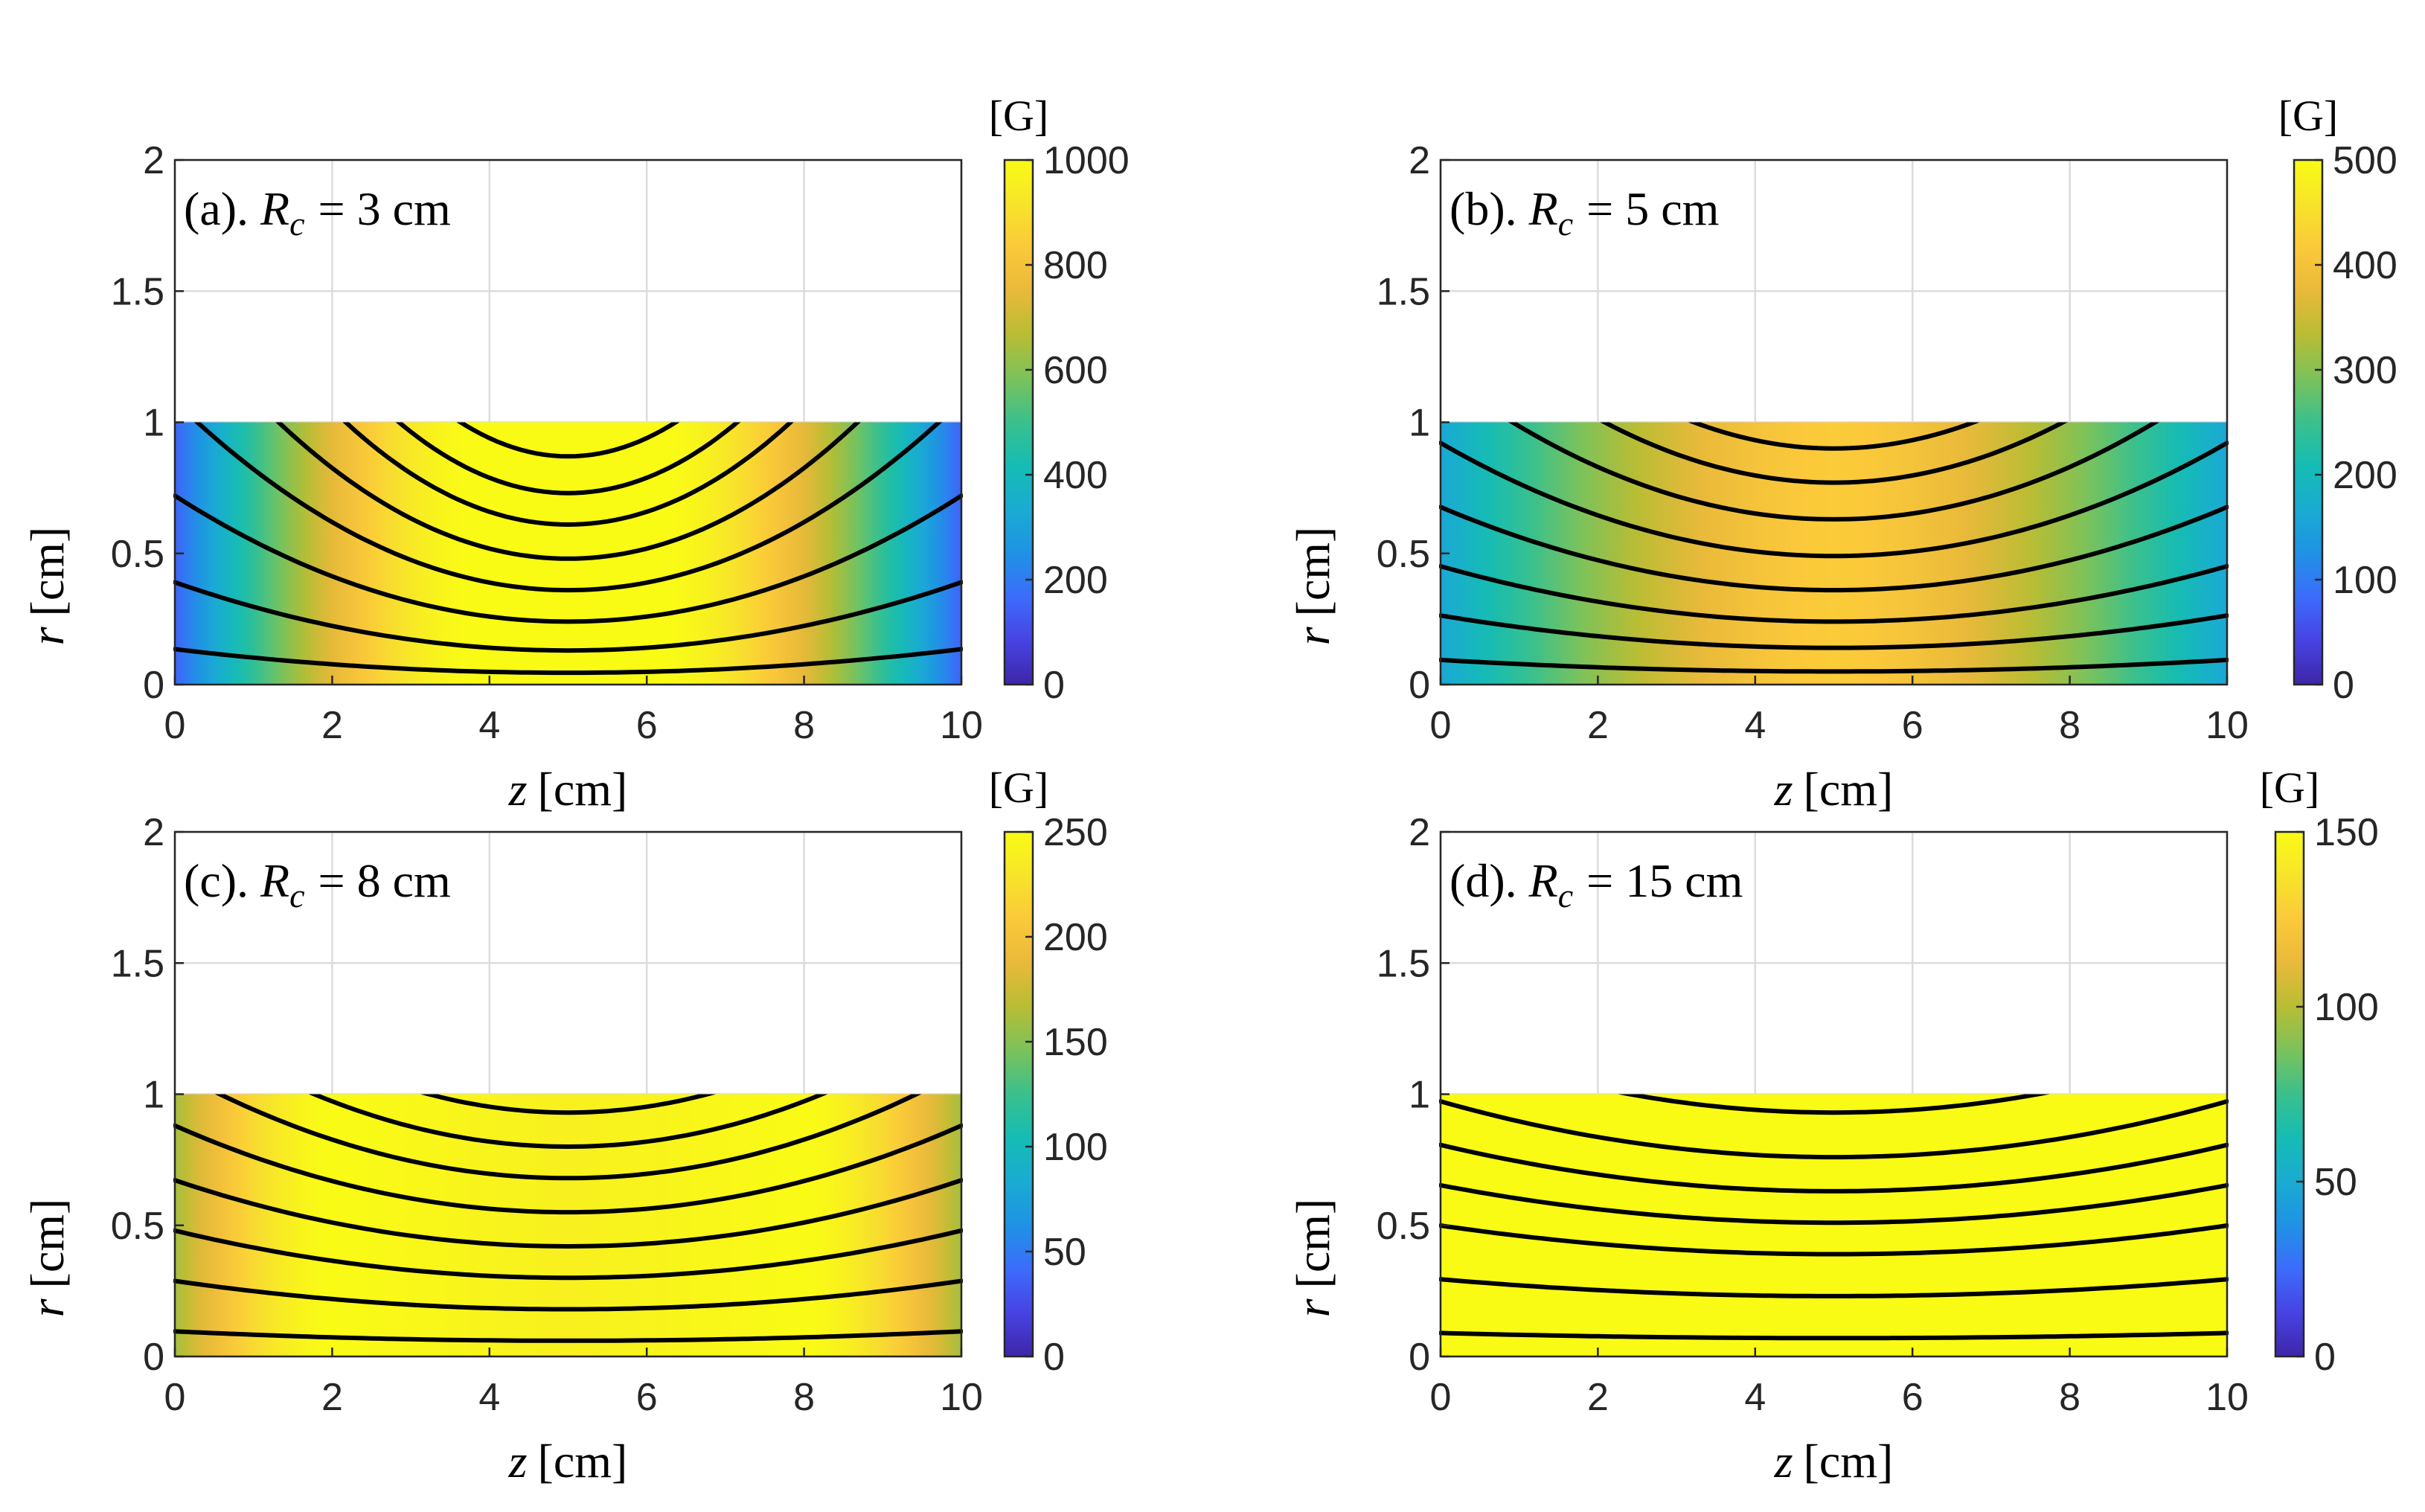 The image size is (2425, 1512). I want to click on y-axis-label: r [cm], so click(1313, 1259).